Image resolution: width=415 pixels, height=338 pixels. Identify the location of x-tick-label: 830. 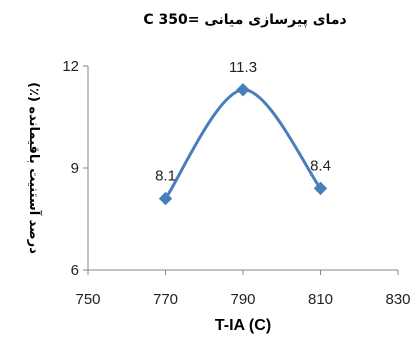
(397, 299).